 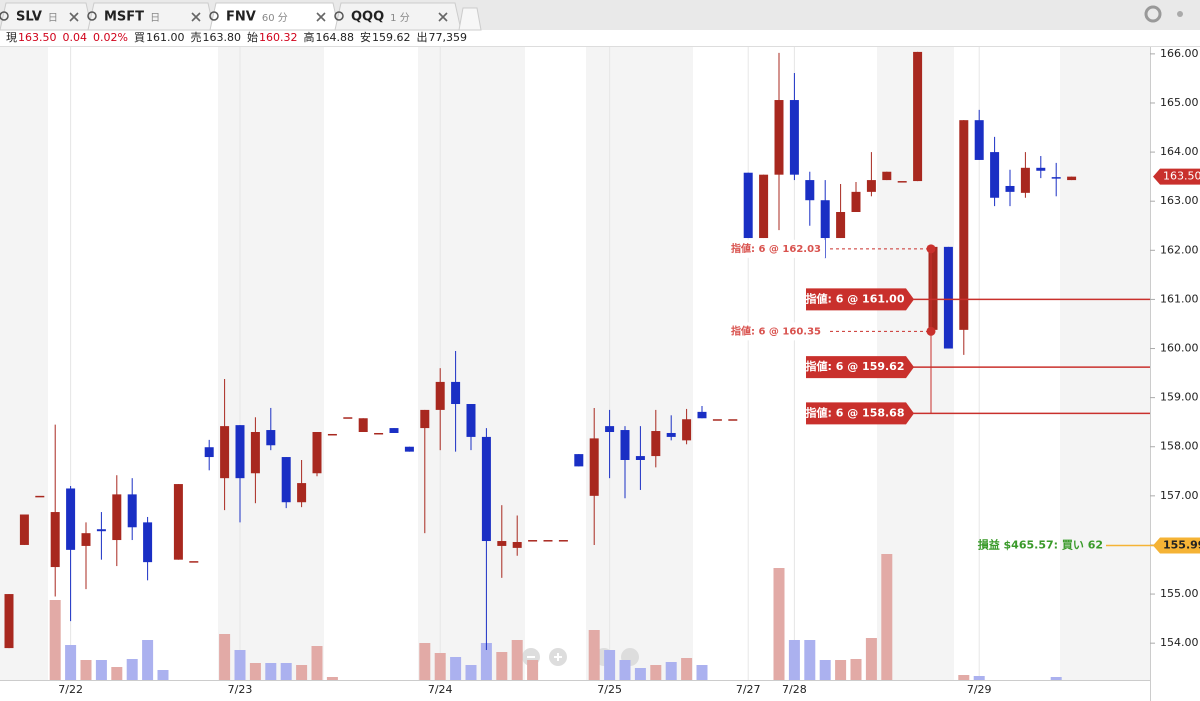 I want to click on quote-label: 始, so click(x=252, y=37).